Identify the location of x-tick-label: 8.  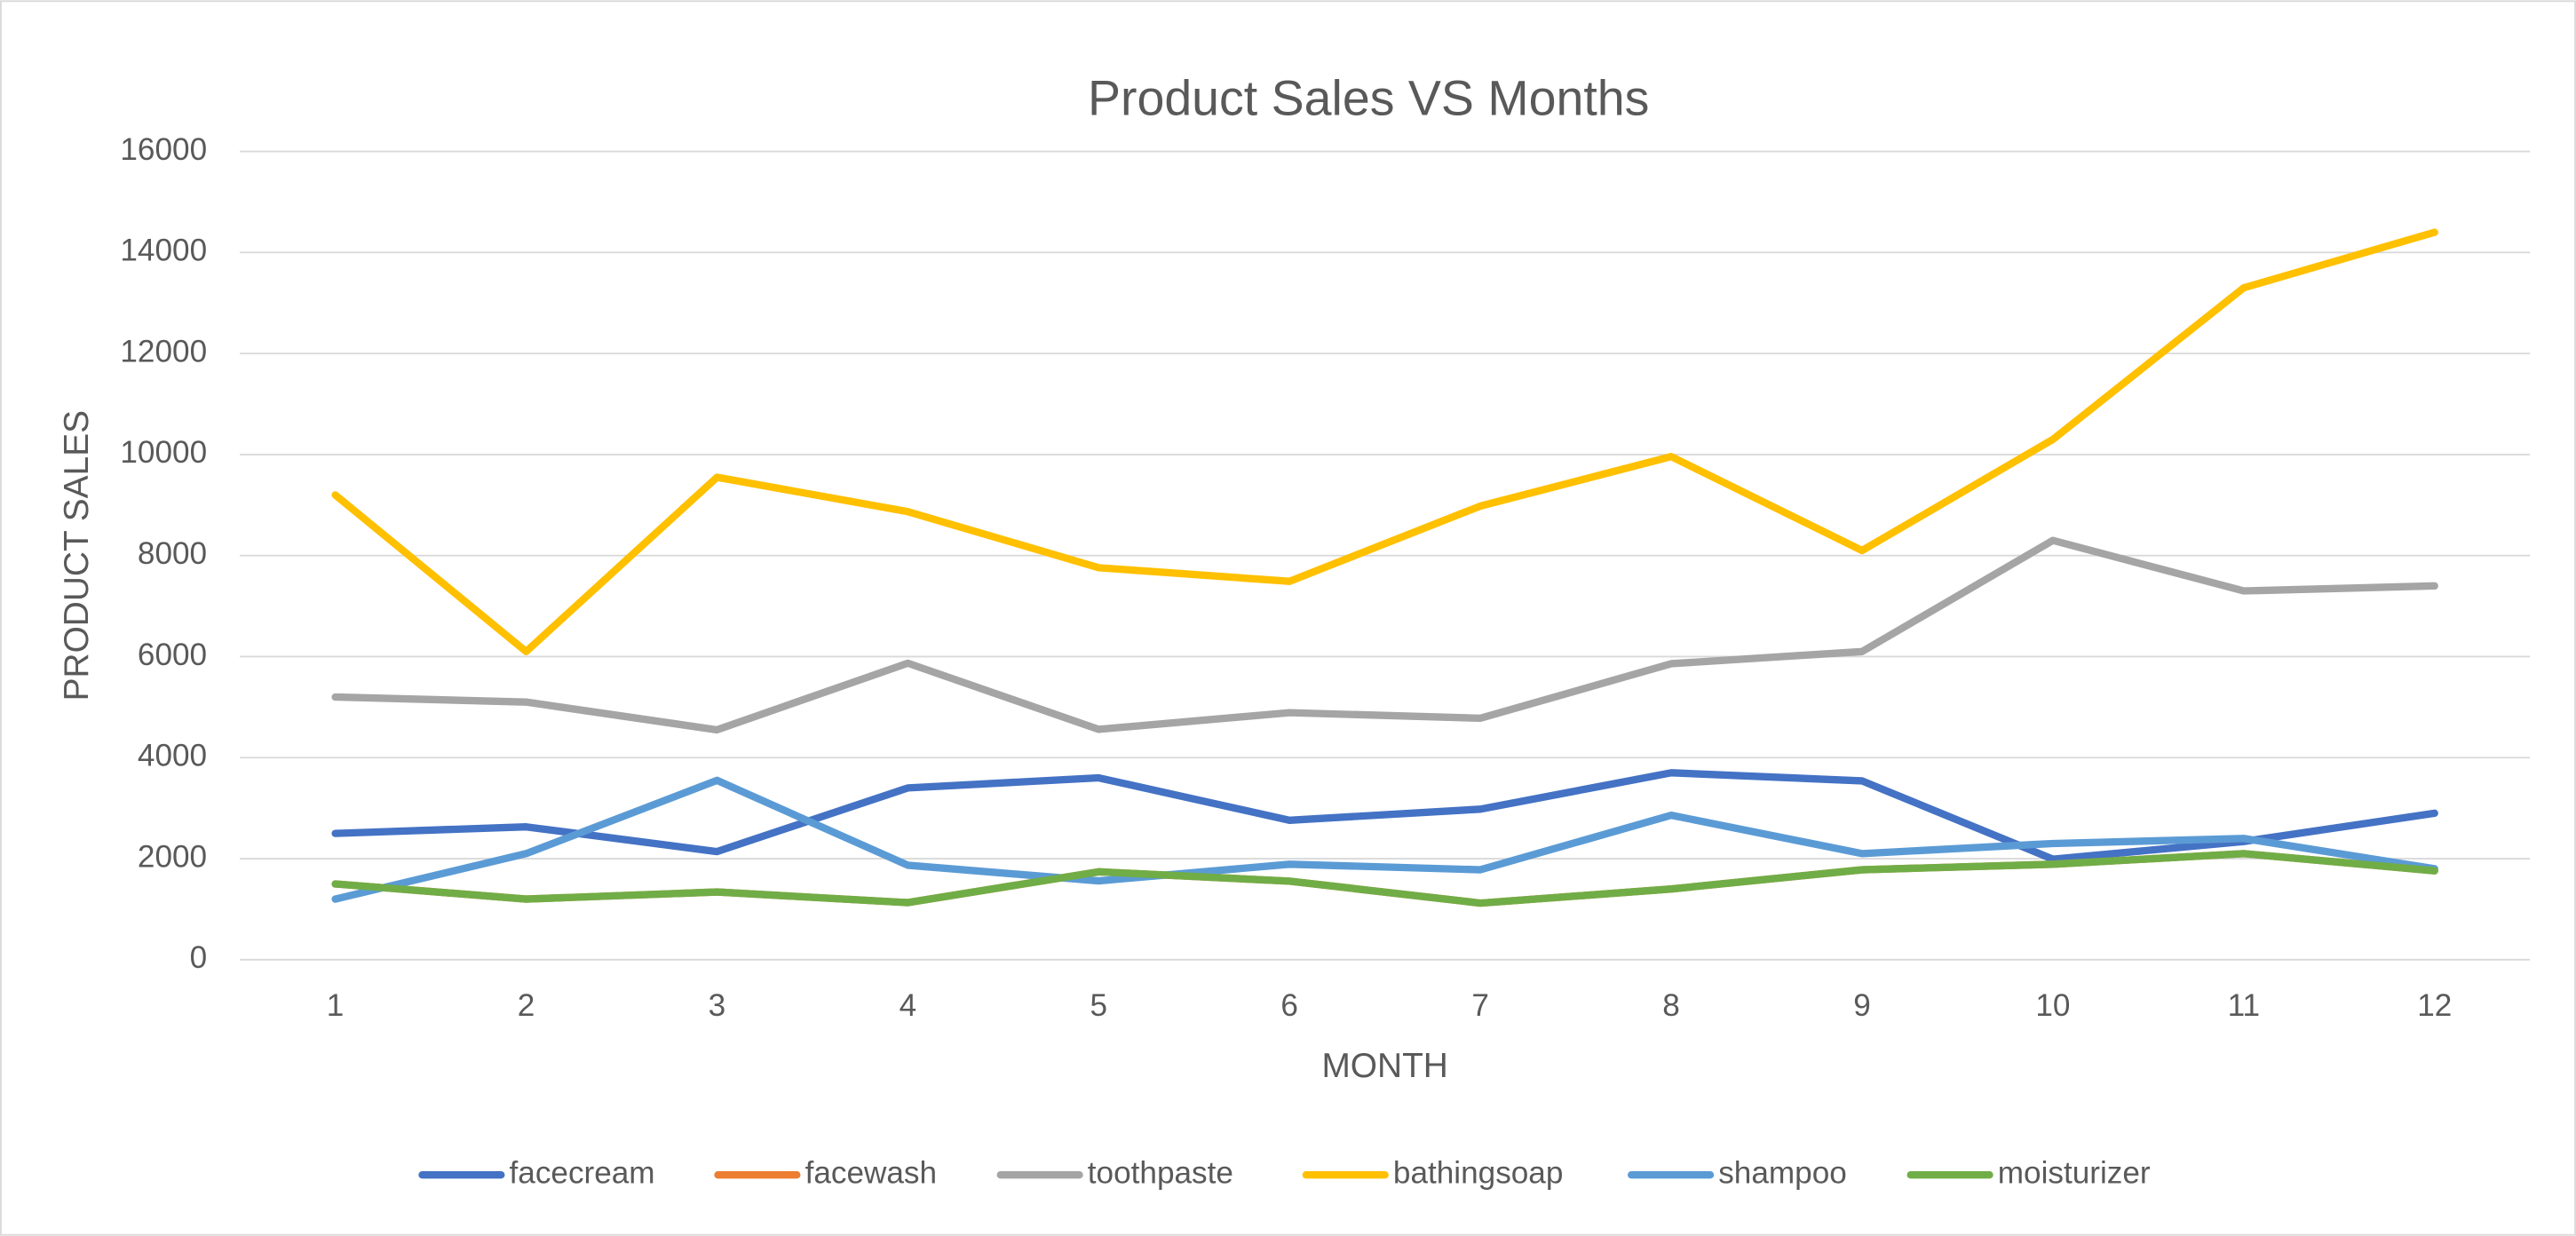
(1671, 1006).